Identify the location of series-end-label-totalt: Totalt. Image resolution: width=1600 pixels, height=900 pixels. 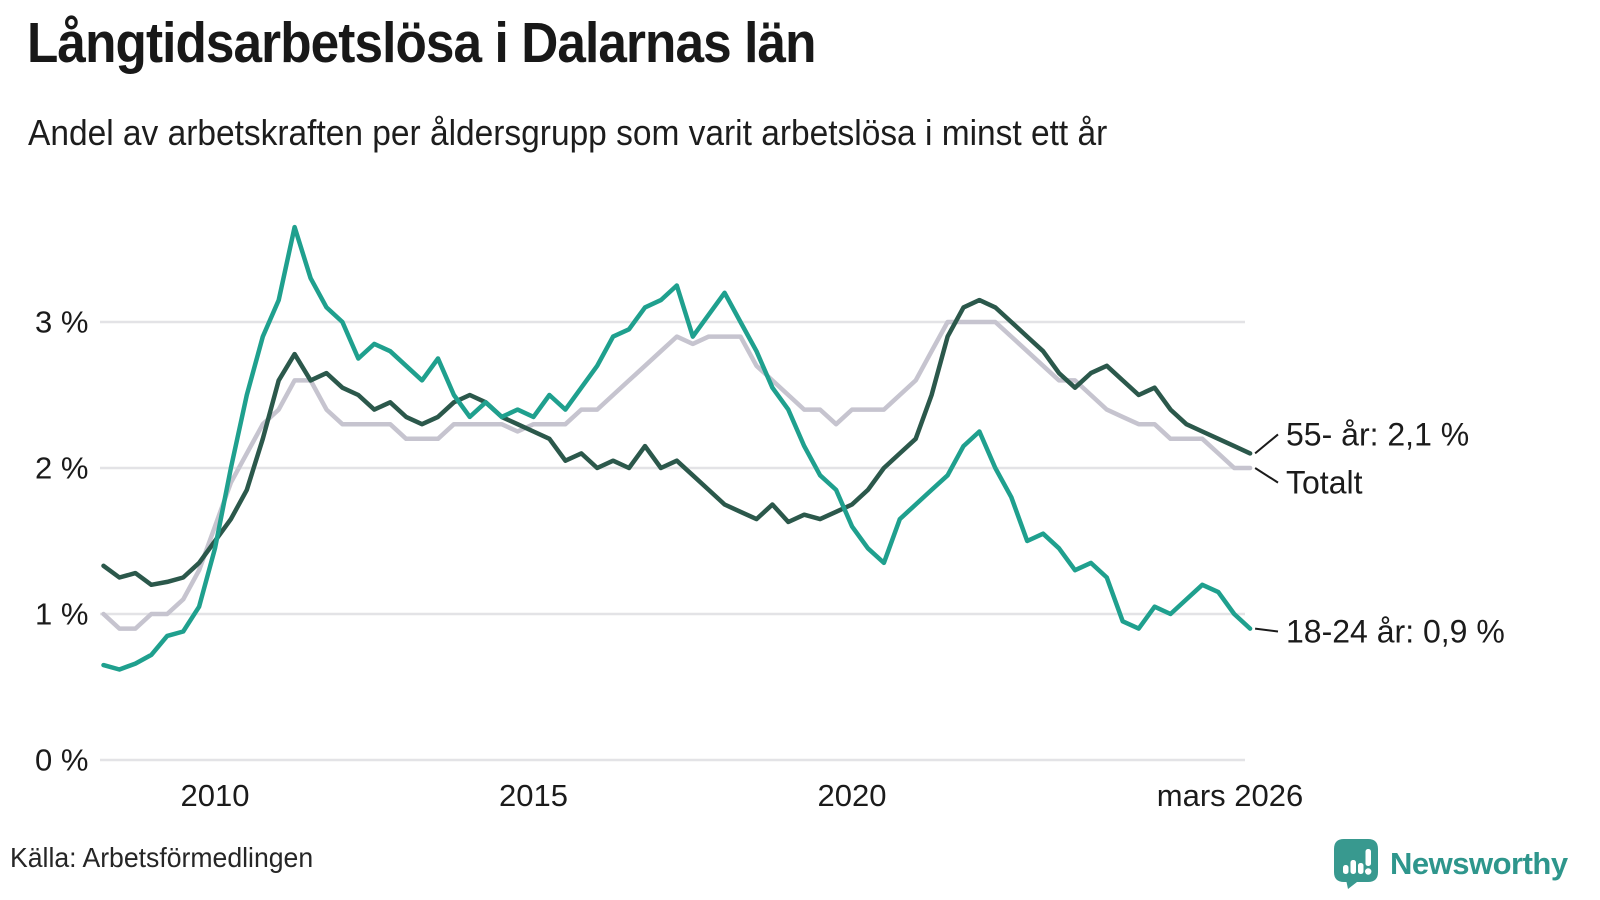
(1324, 483).